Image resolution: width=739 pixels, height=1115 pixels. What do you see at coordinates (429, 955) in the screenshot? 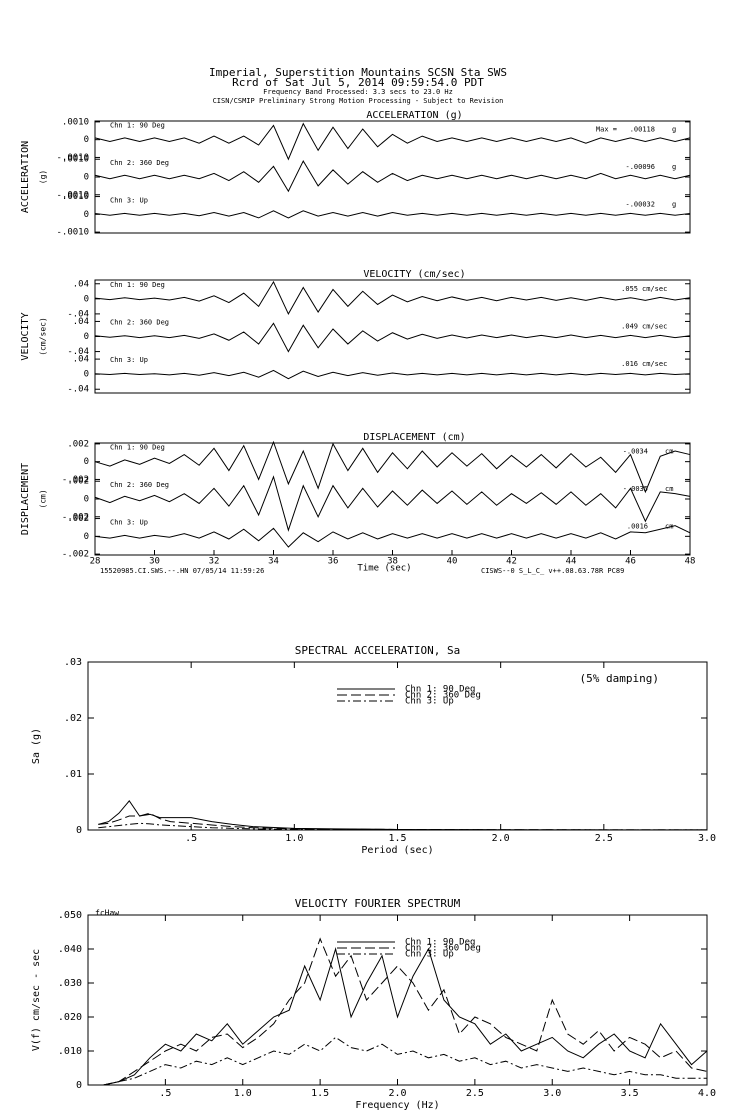
I see `legend-label: Chn 3: Up` at bounding box center [429, 955].